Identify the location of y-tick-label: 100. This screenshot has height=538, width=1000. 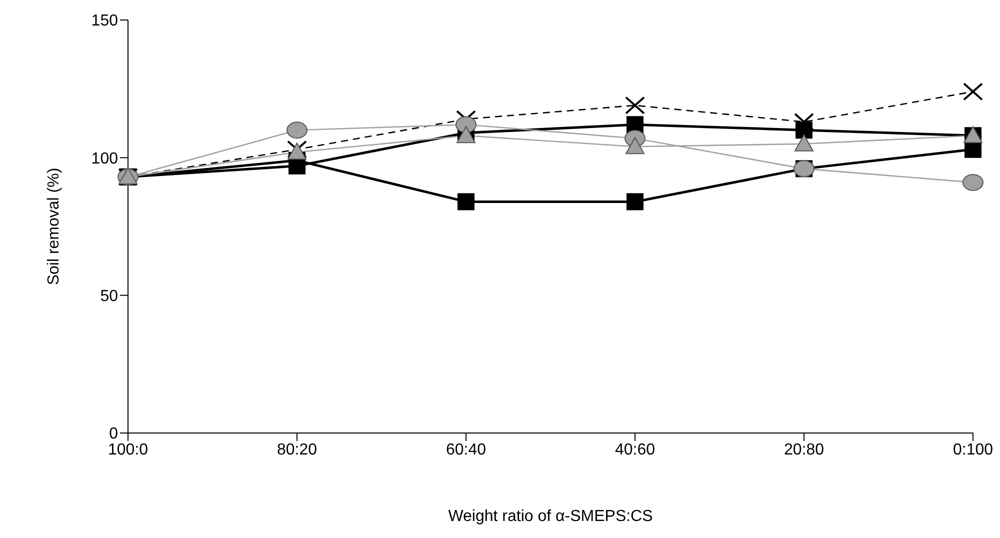
(104, 159).